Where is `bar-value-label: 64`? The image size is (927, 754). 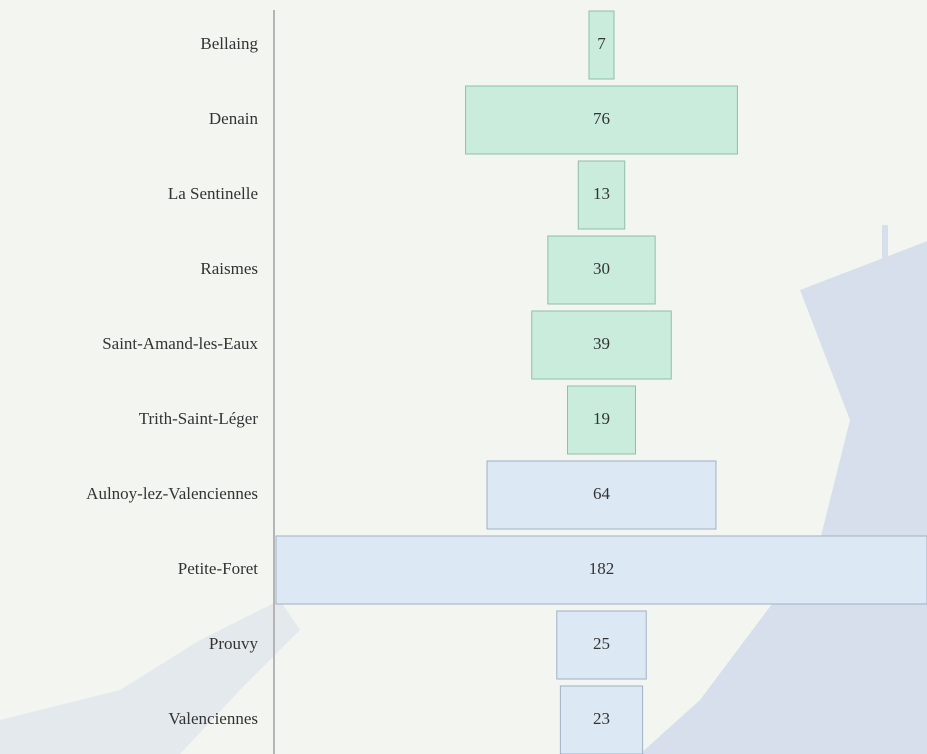
bar-value-label: 64 is located at coordinates (602, 493).